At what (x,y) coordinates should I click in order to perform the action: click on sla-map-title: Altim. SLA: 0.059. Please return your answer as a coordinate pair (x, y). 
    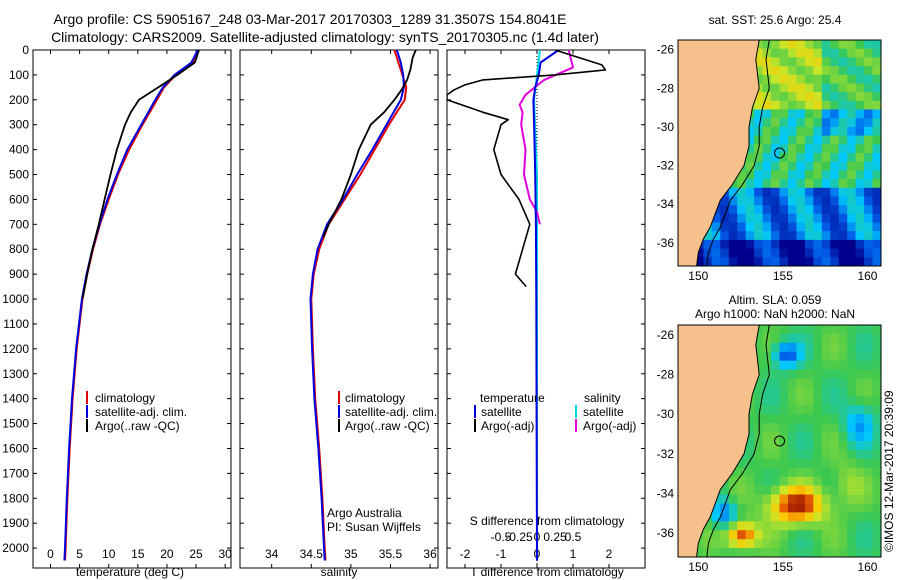
    Looking at the image, I should click on (775, 300).